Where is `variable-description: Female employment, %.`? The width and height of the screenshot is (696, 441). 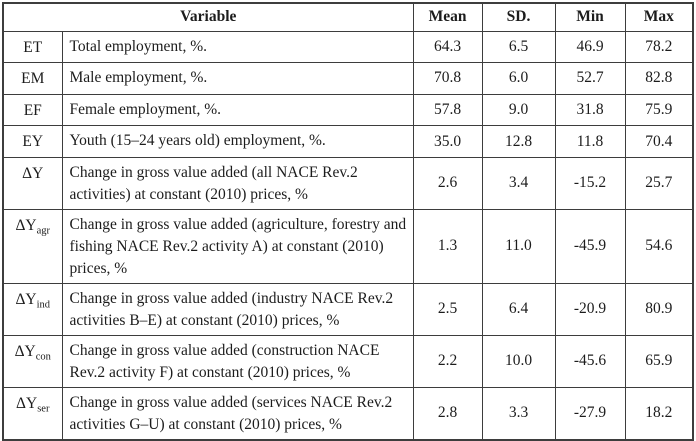
variable-description: Female employment, %. is located at coordinates (237, 110).